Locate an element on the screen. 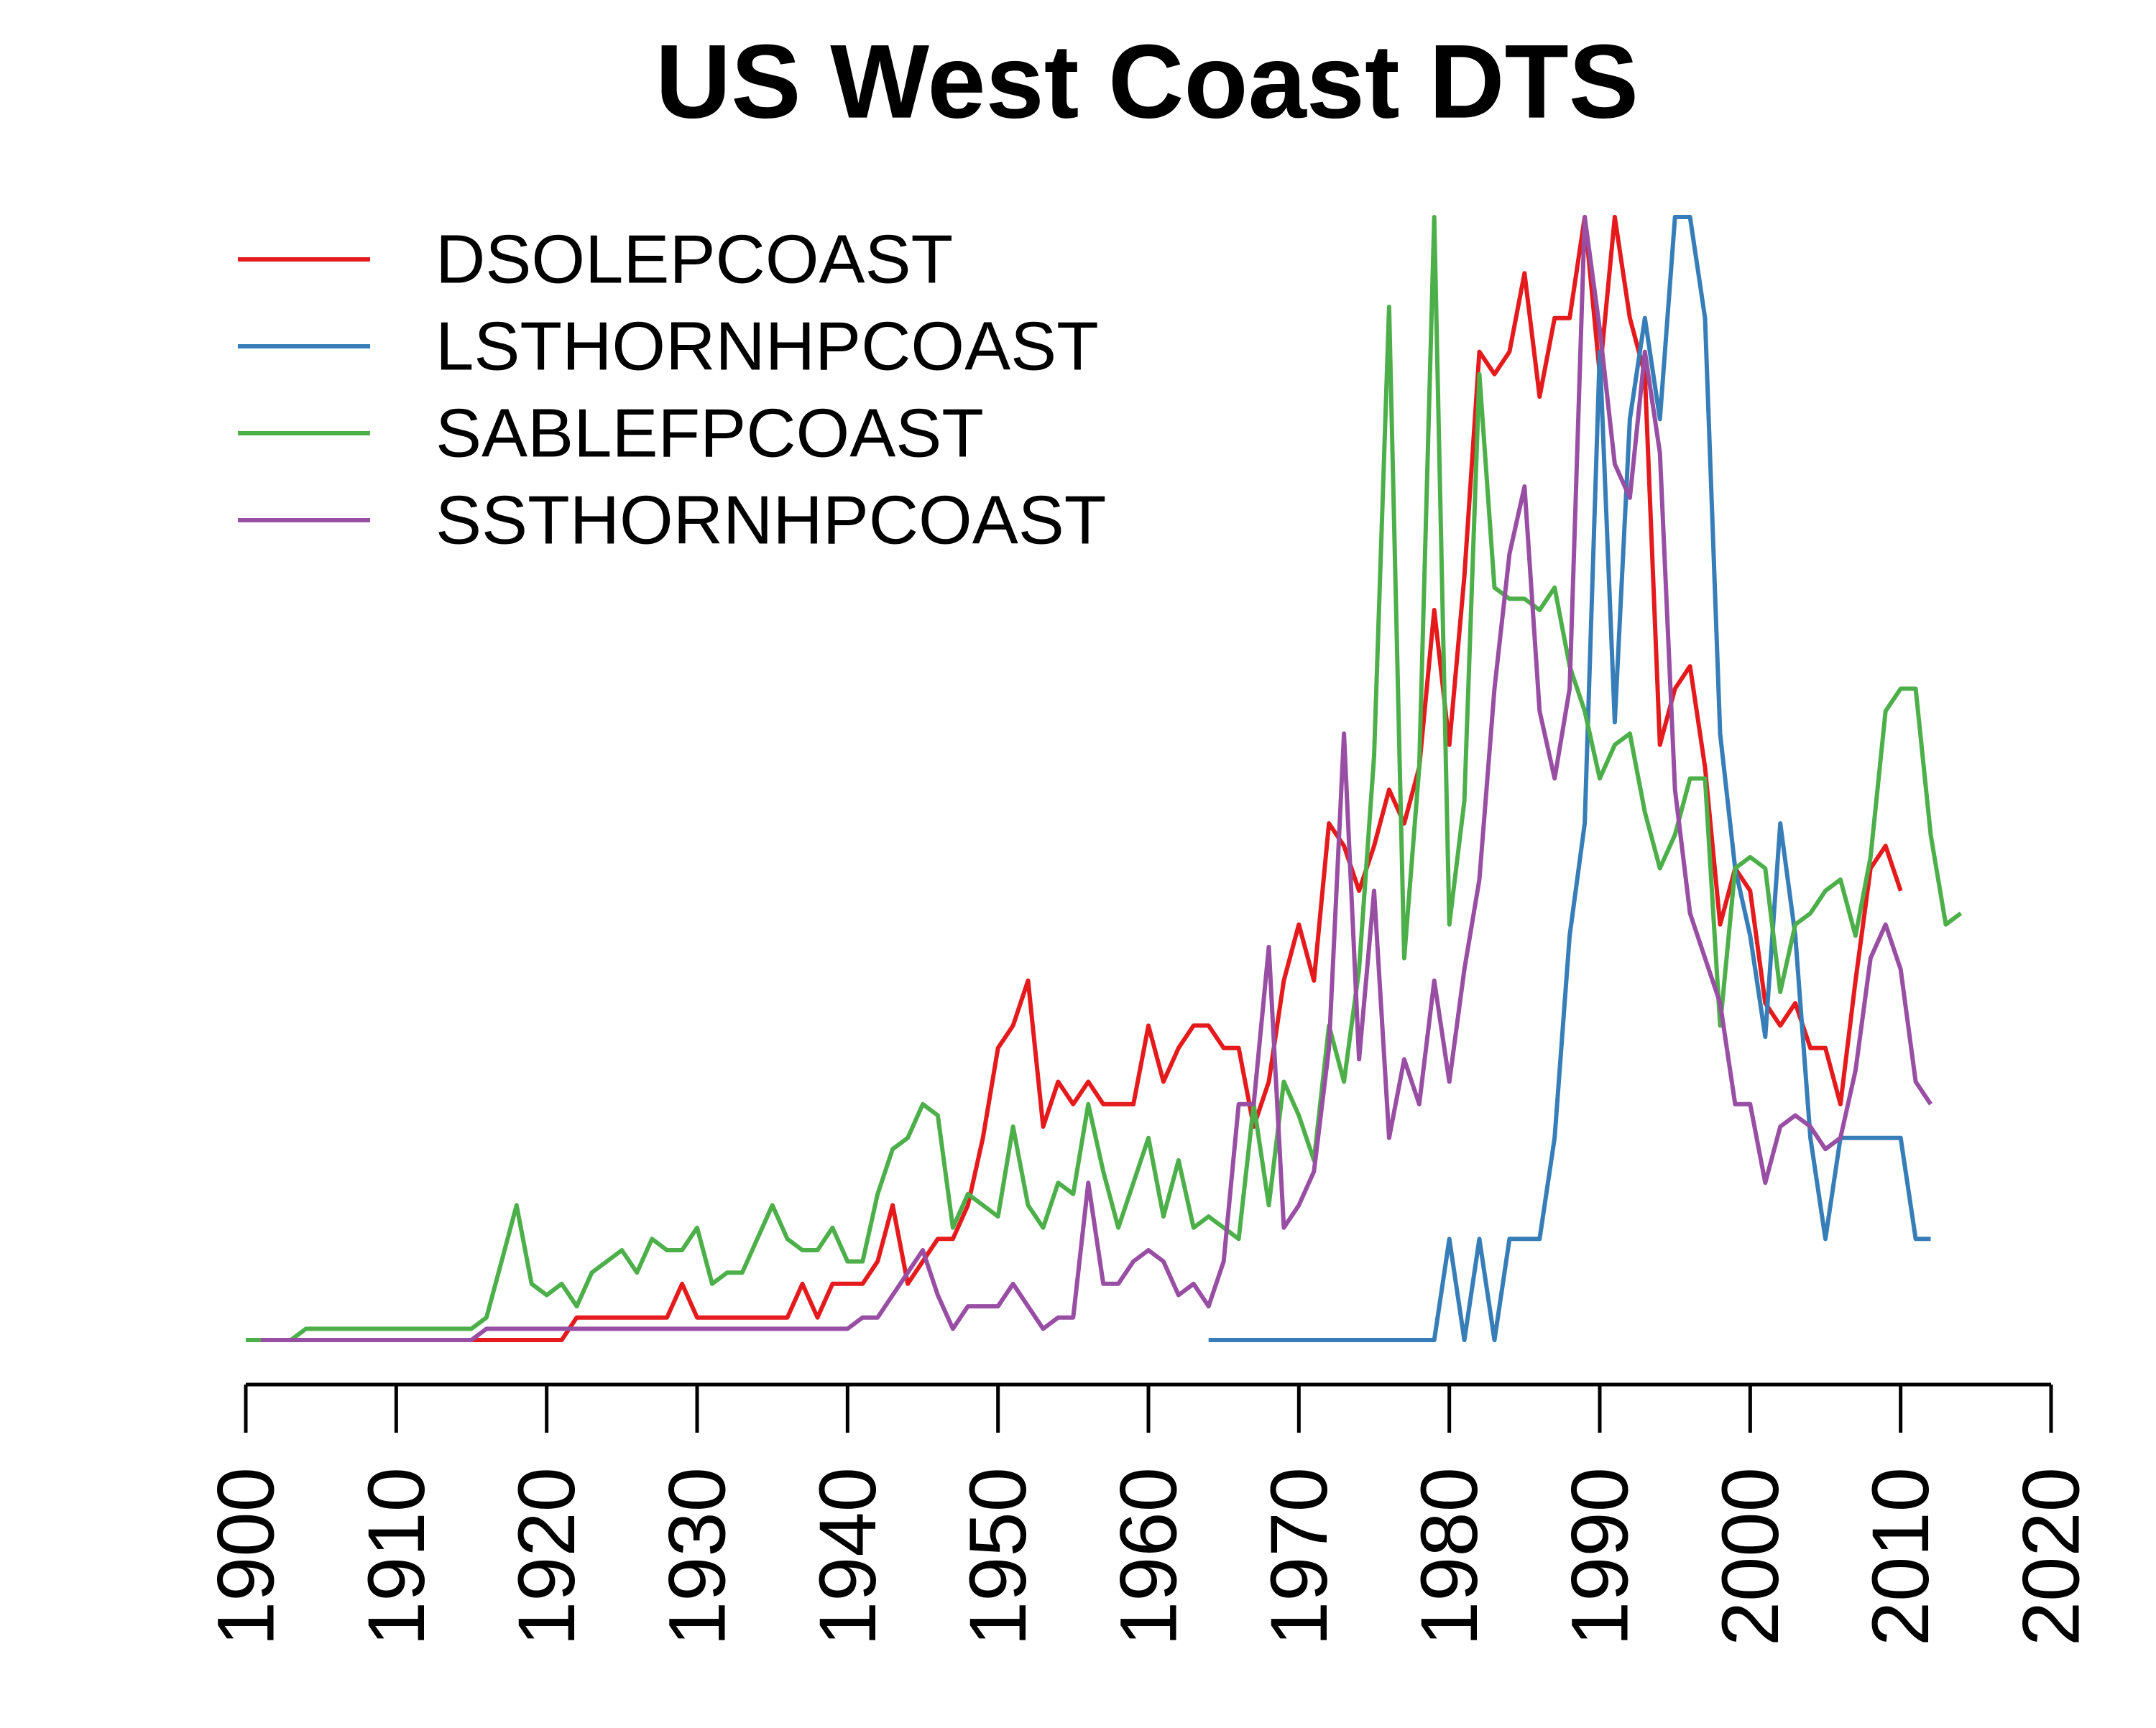 This screenshot has height=1728, width=2156. legend-label: DSOLEPCOAST is located at coordinates (694, 259).